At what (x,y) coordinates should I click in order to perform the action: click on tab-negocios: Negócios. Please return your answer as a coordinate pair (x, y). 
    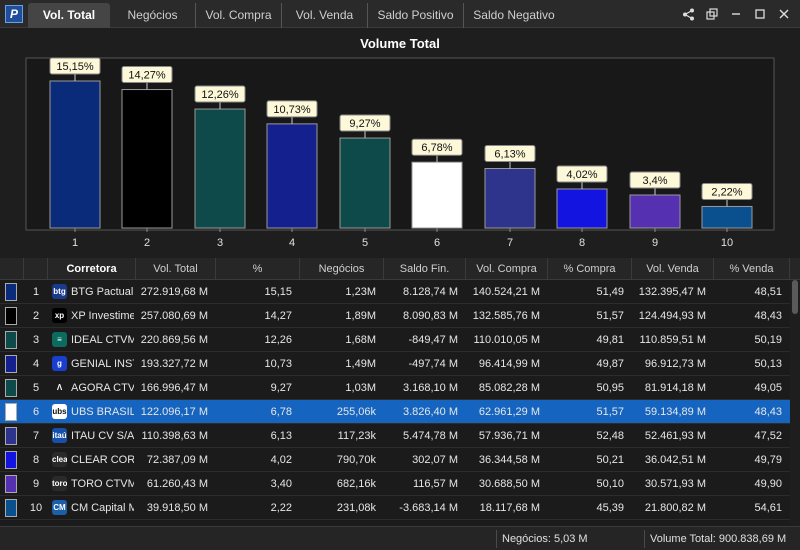
    Looking at the image, I should click on (153, 15).